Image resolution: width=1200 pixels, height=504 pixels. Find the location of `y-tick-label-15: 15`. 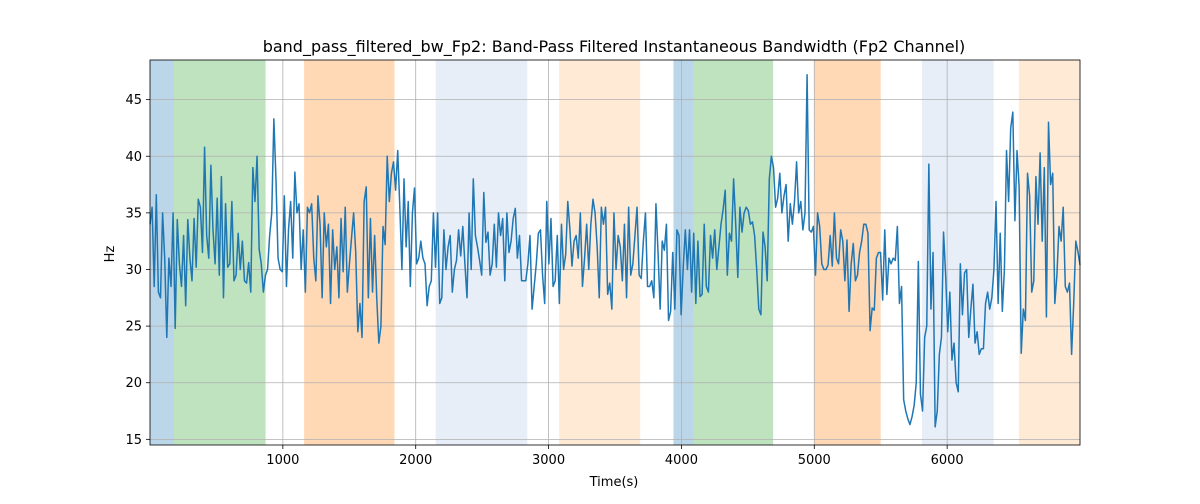

y-tick-label-15: 15 is located at coordinates (133, 440).